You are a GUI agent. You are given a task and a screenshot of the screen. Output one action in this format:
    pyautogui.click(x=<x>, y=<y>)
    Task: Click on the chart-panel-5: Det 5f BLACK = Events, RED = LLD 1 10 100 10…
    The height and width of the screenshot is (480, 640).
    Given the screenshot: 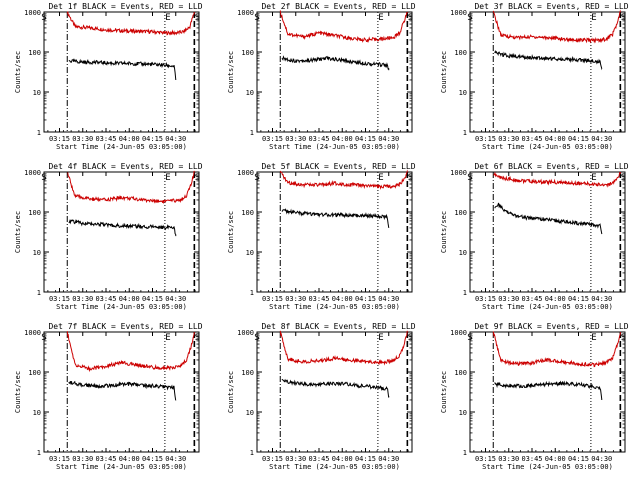 What is the action you would take?
    pyautogui.click(x=321, y=236)
    